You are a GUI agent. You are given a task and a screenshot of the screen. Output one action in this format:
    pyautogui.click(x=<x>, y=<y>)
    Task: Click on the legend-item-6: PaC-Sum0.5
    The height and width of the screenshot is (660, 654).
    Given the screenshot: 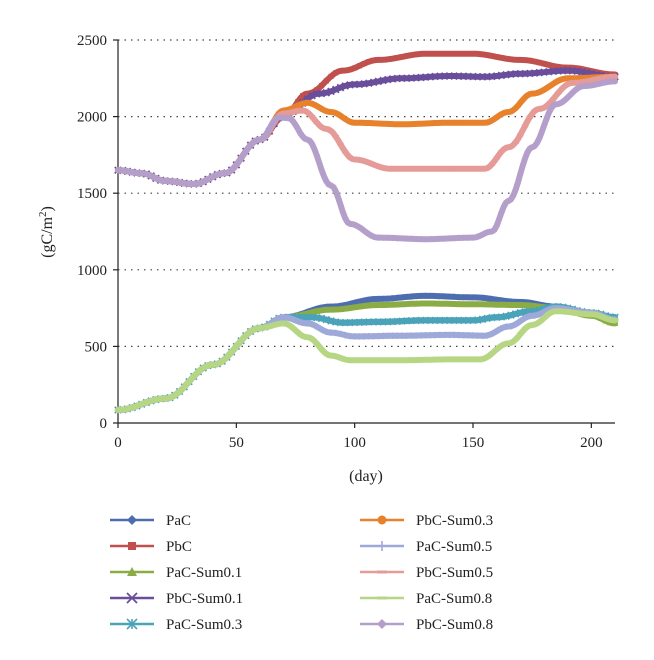 What is the action you would take?
    pyautogui.click(x=426, y=547)
    